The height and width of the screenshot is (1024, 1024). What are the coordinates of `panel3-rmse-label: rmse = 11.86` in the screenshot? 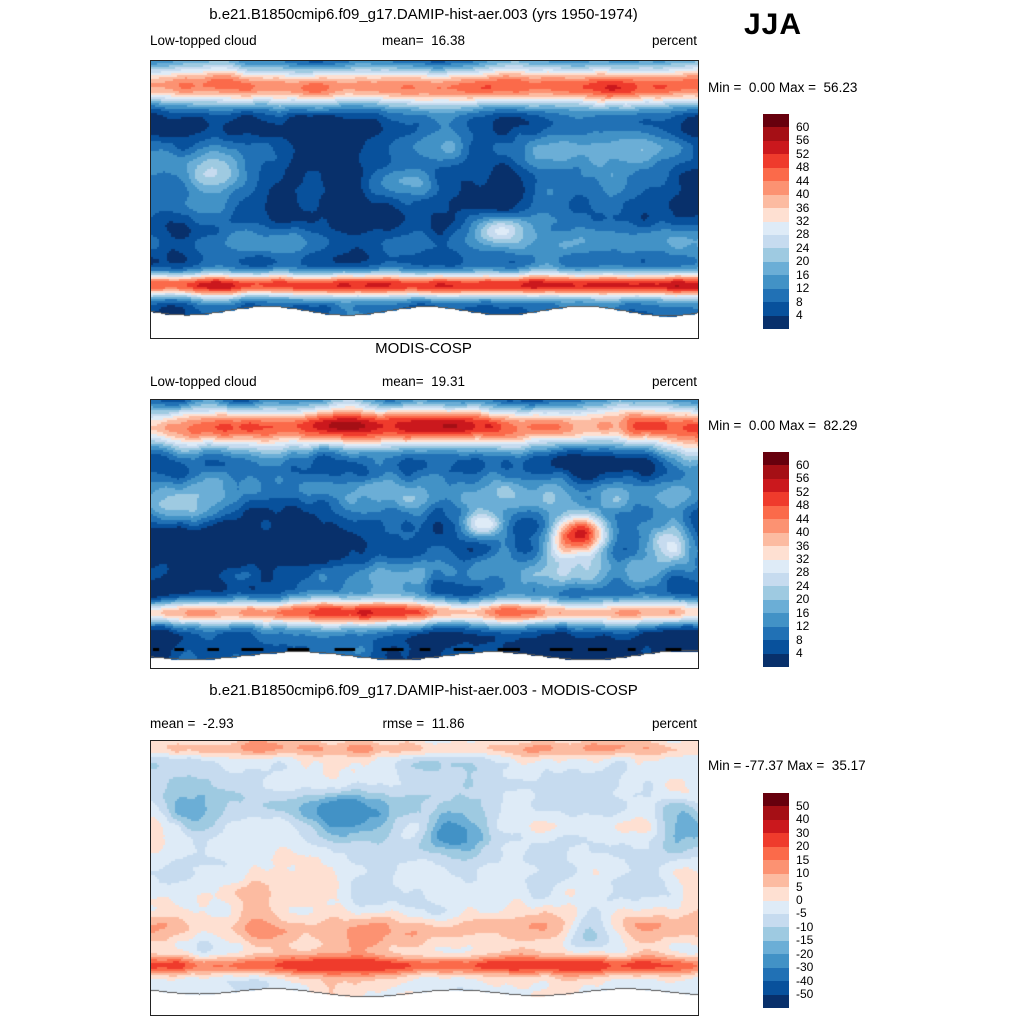 It's located at (423, 723).